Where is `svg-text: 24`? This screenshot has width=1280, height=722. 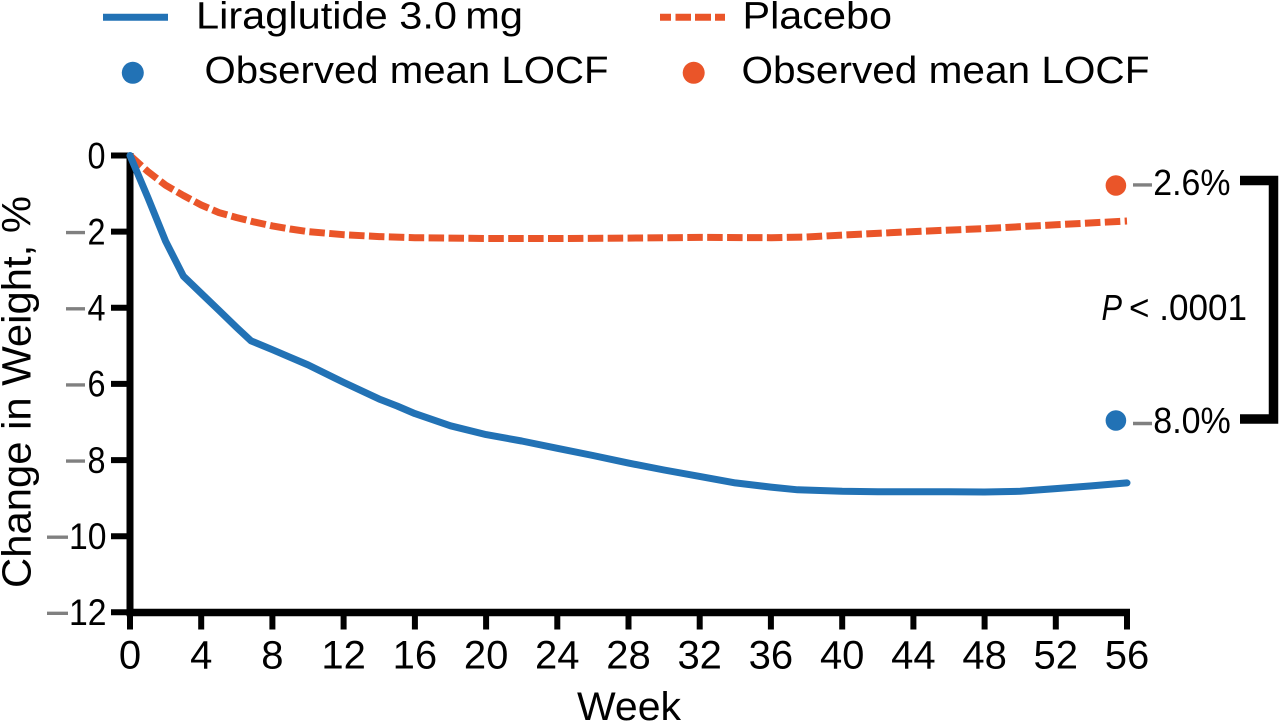 svg-text: 24 is located at coordinates (557, 656).